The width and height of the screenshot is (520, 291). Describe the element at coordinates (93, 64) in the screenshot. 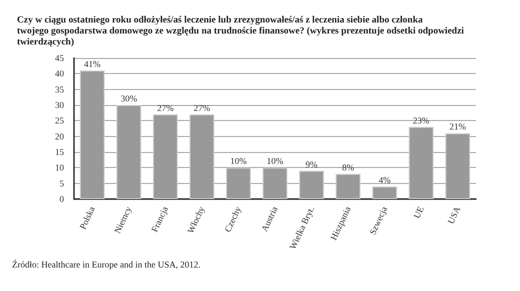

I see `data-label: 41%` at that location.